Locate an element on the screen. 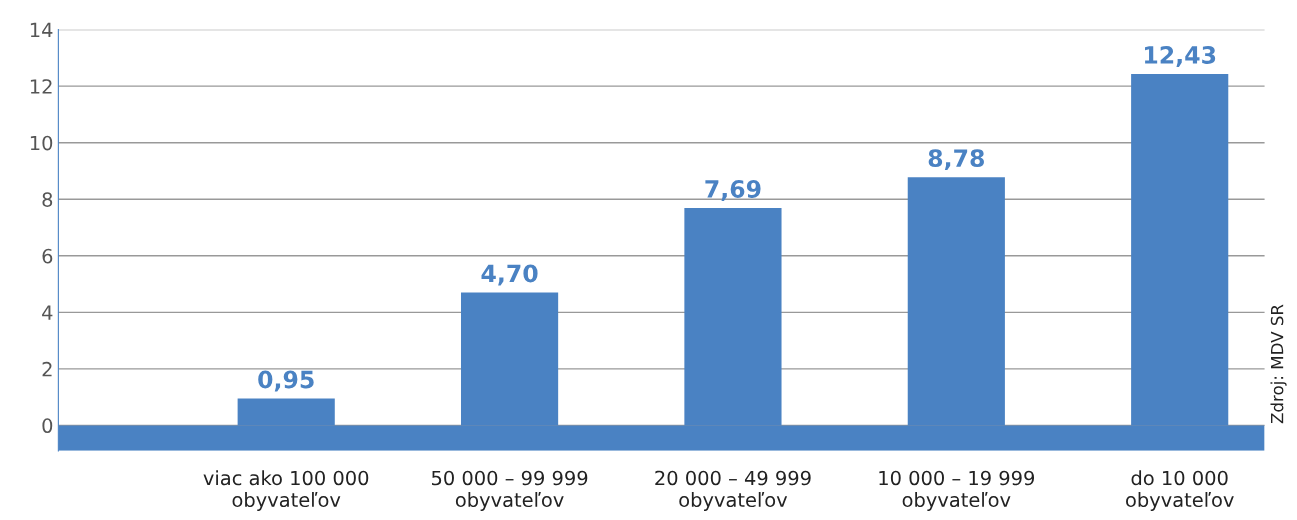 This screenshot has width=1297, height=520. data-label: 4,70 is located at coordinates (509, 275).